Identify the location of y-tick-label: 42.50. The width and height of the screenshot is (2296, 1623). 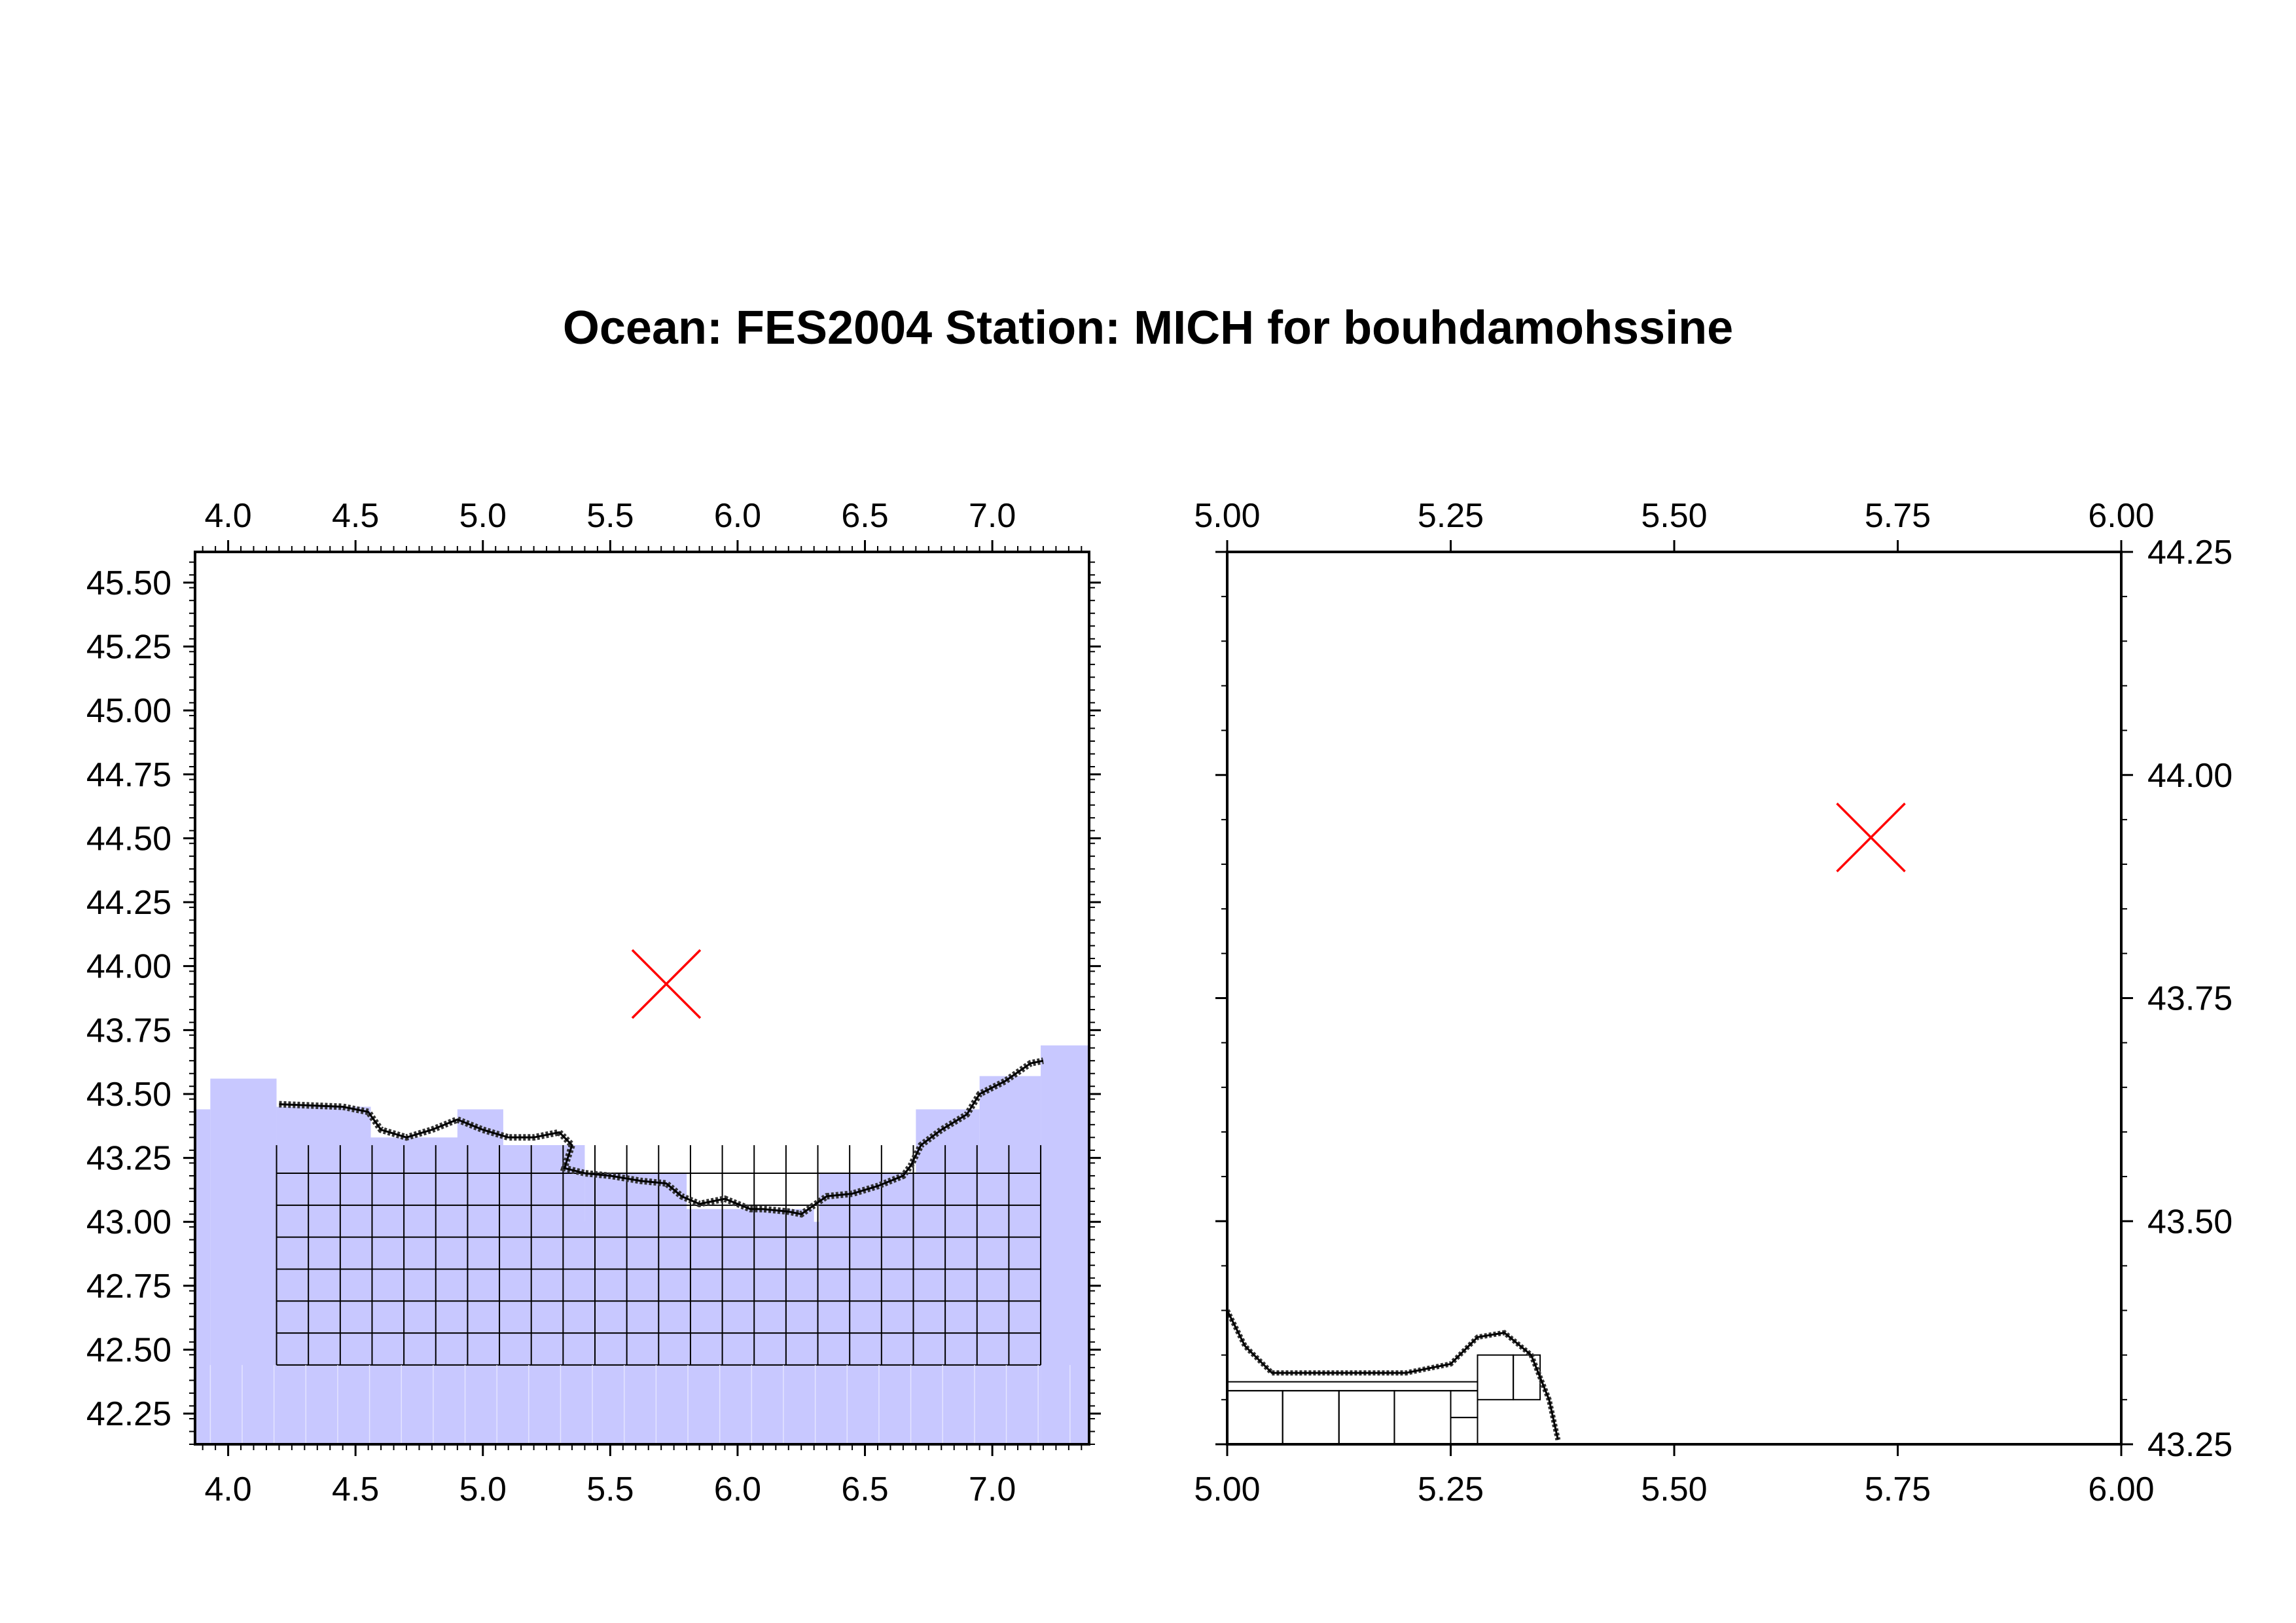
(128, 1350).